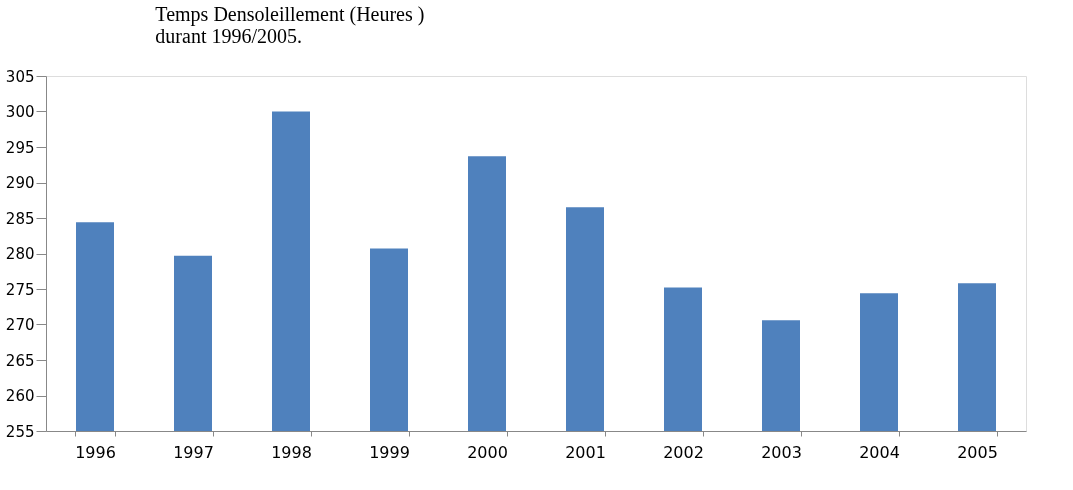  Describe the element at coordinates (193, 452) in the screenshot. I see `x-tick-label: 1997` at that location.